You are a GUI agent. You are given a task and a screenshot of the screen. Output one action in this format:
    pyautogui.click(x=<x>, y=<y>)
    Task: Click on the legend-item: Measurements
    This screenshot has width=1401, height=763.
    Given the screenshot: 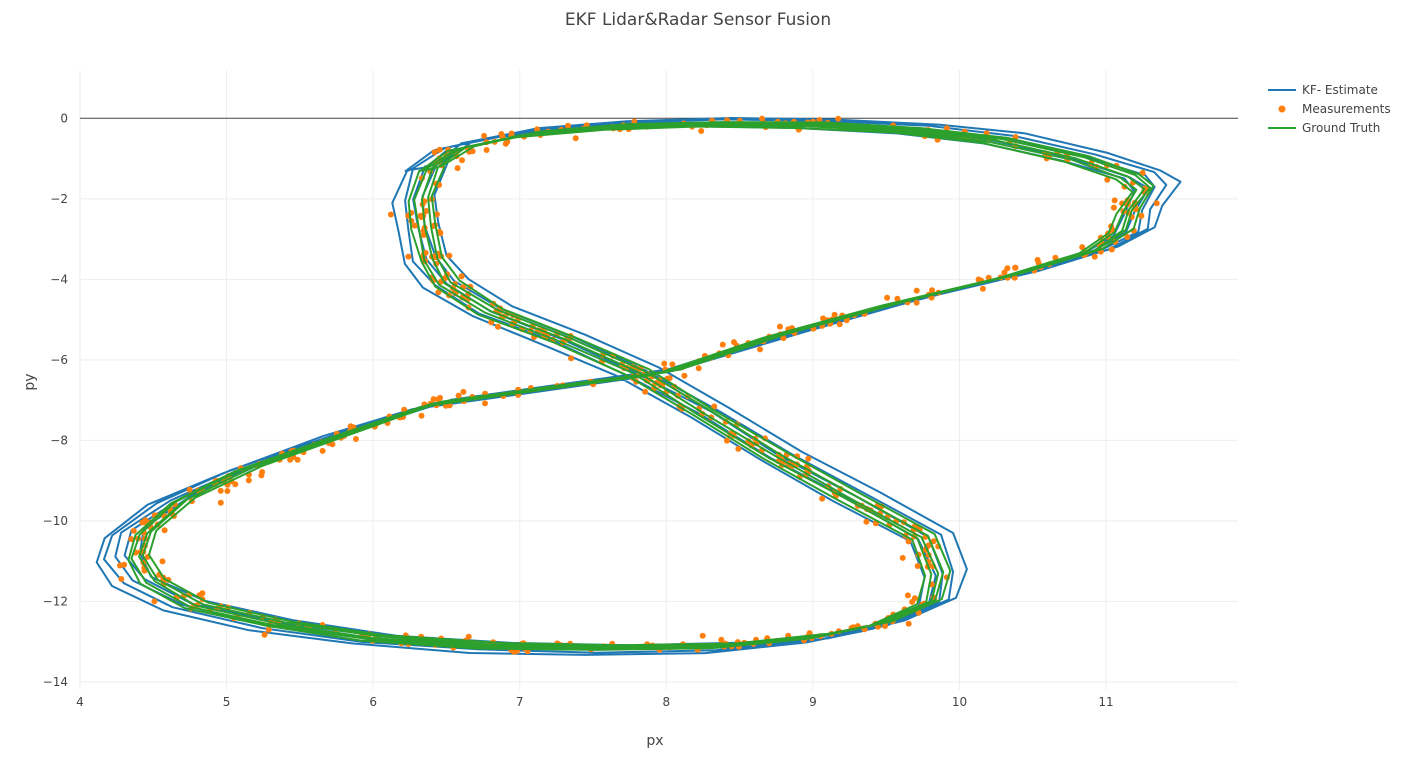 What is the action you would take?
    pyautogui.click(x=1334, y=109)
    